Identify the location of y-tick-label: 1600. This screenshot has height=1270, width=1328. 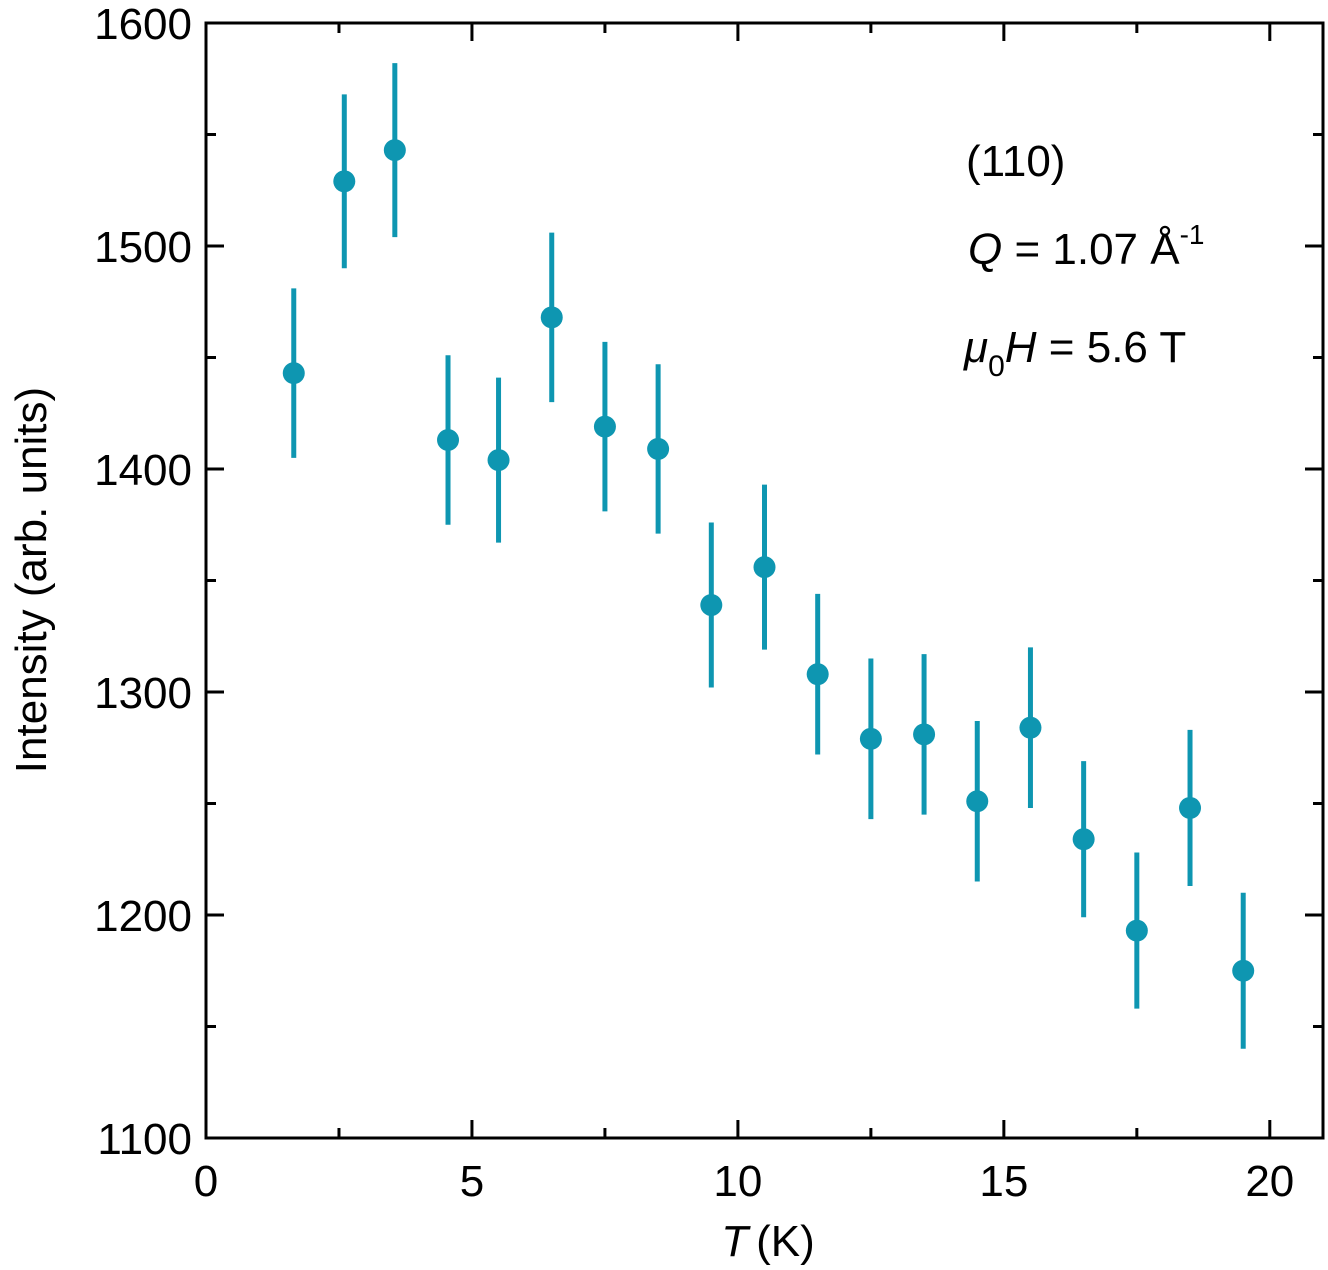
(143, 24).